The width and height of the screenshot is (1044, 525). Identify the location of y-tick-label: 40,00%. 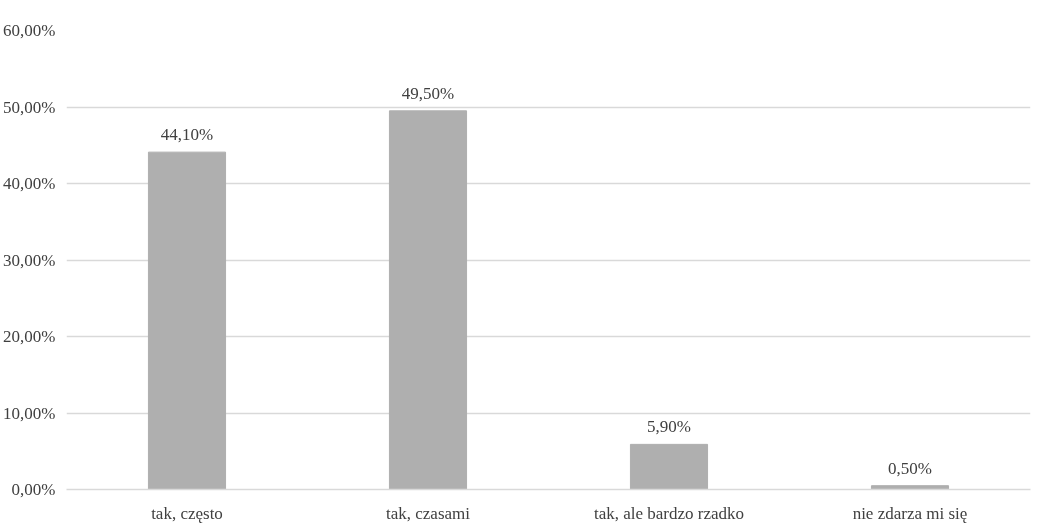
(29, 183).